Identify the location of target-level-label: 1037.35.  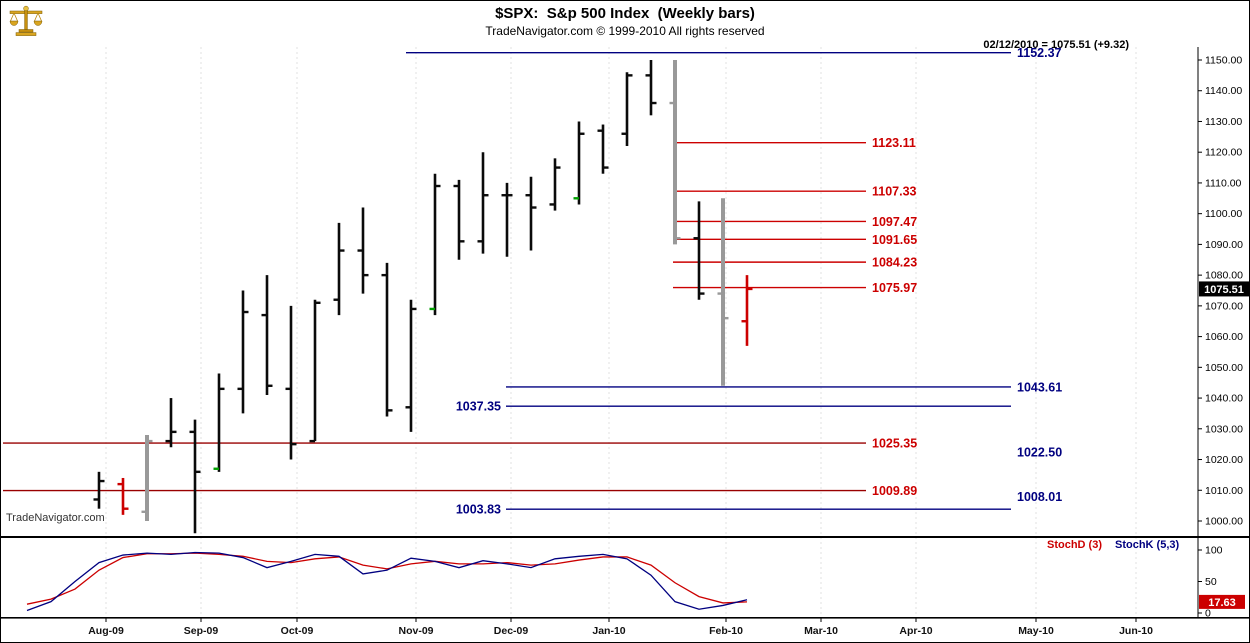
(478, 407).